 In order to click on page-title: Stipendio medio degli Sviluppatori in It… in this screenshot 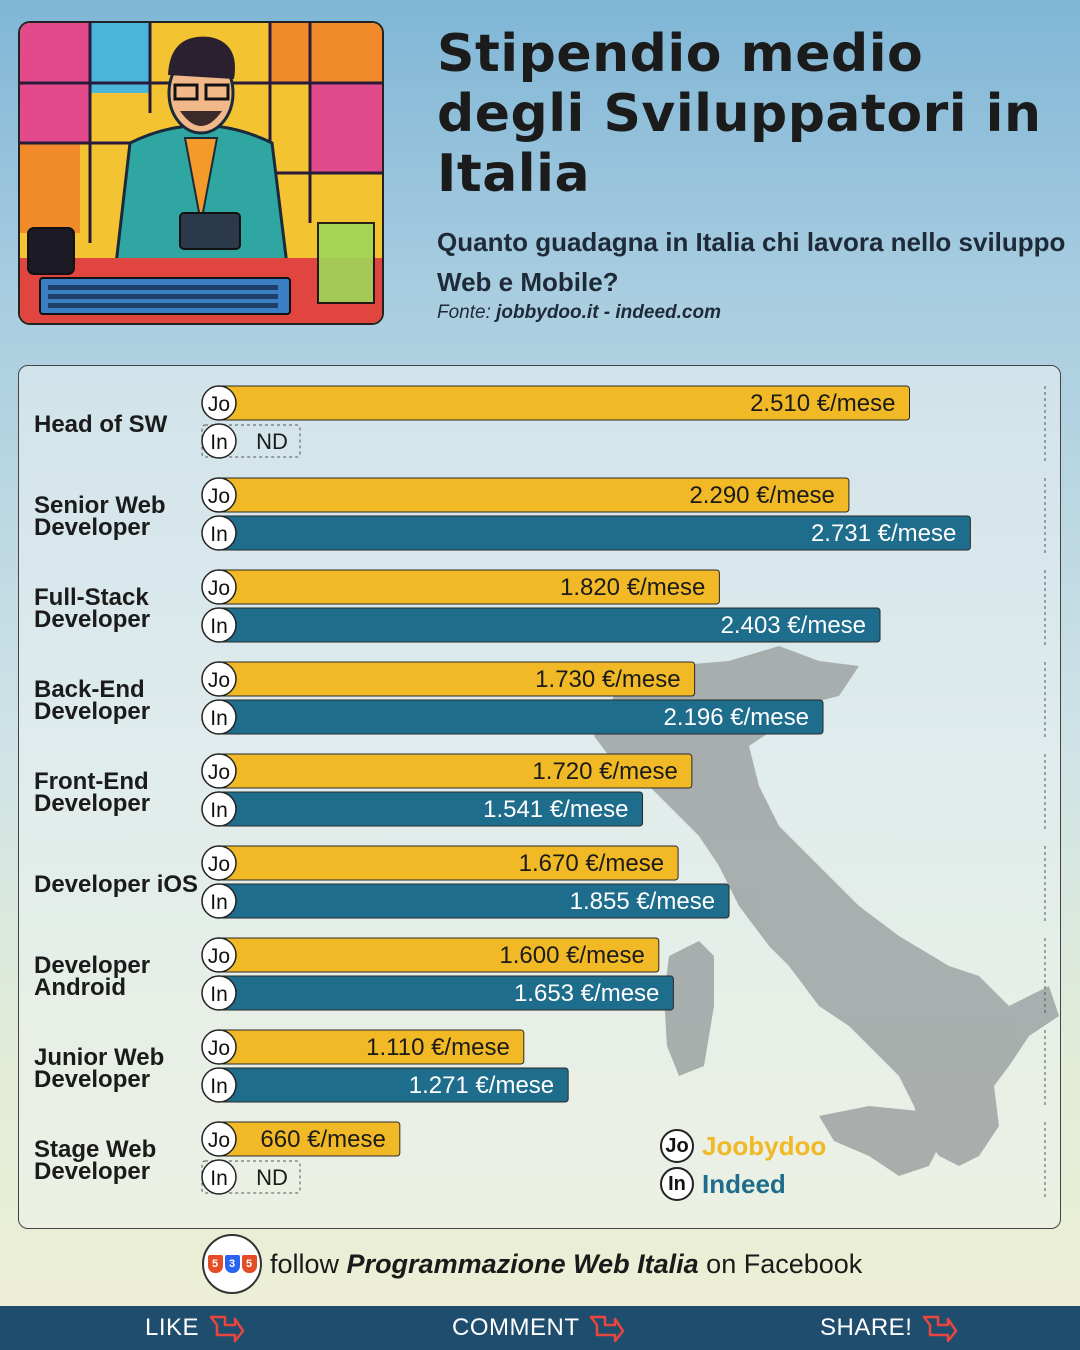, I will do `click(739, 114)`.